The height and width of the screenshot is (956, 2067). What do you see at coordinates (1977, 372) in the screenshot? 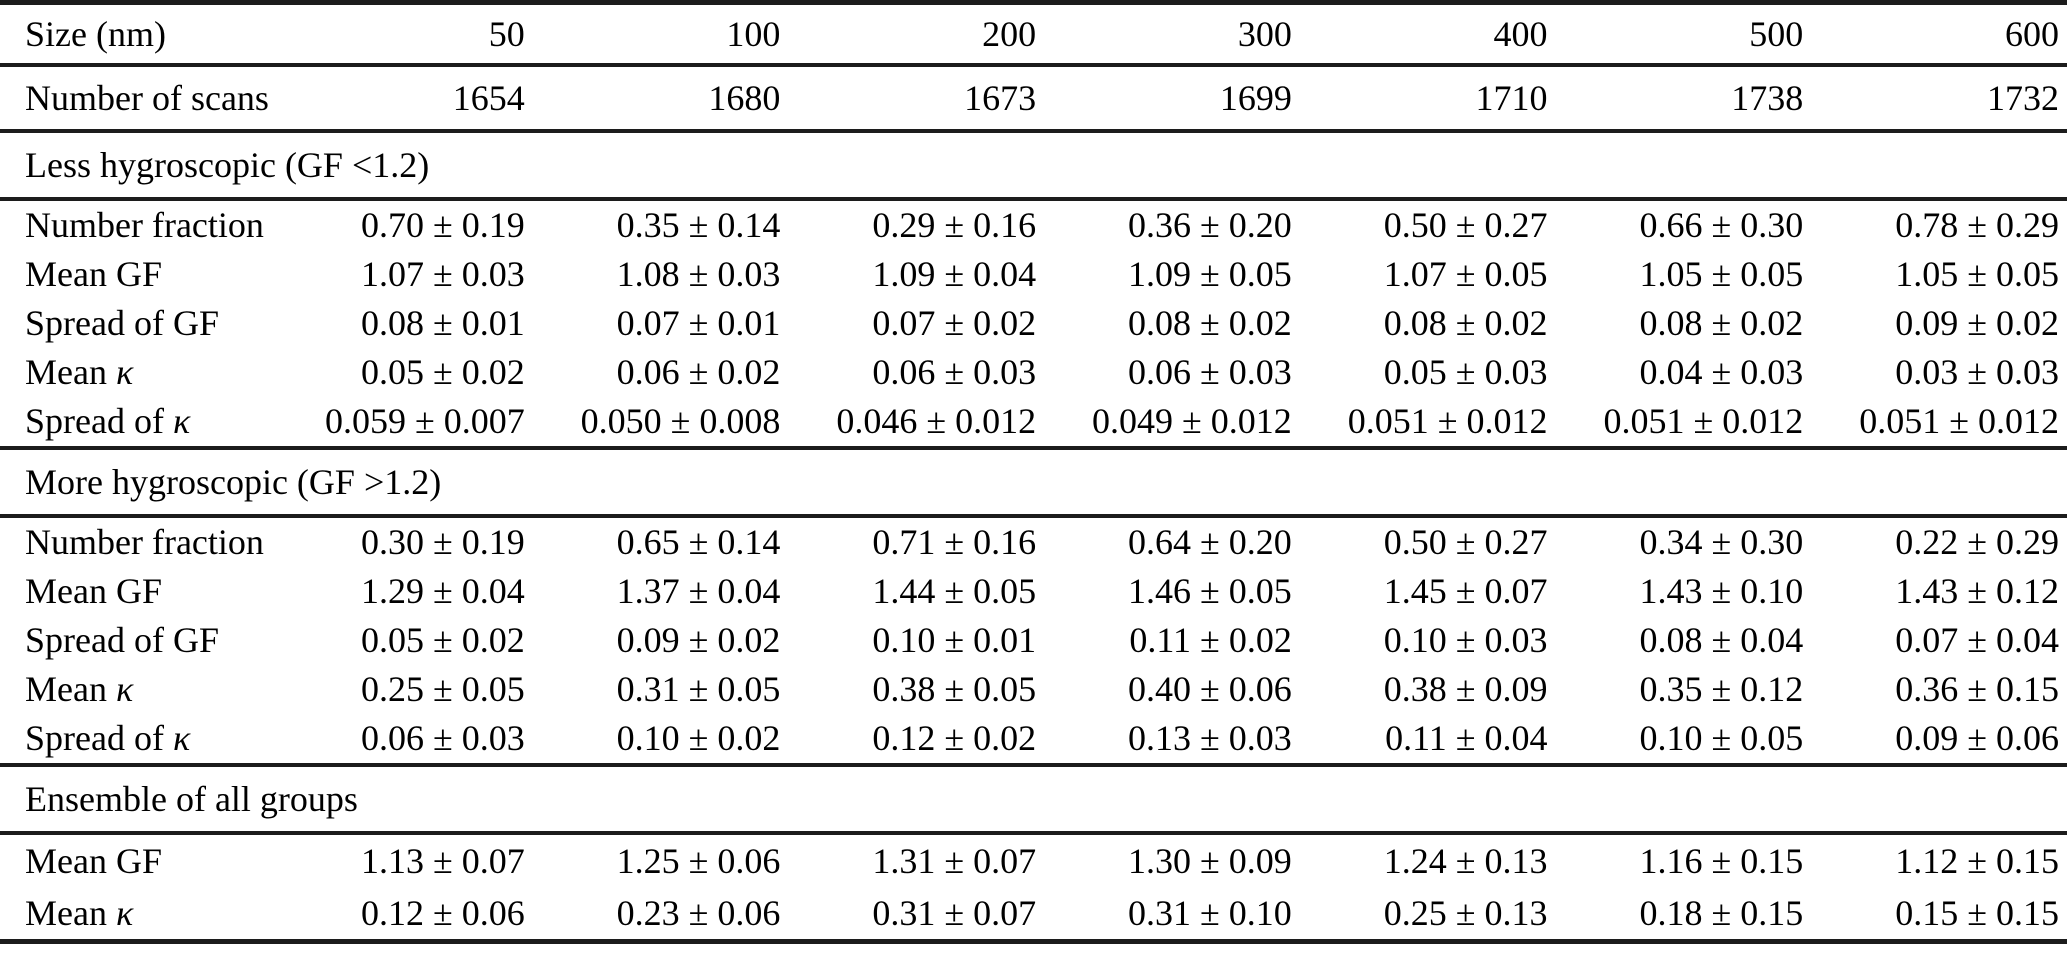
I see `cell: 0.03 ± 0.03` at bounding box center [1977, 372].